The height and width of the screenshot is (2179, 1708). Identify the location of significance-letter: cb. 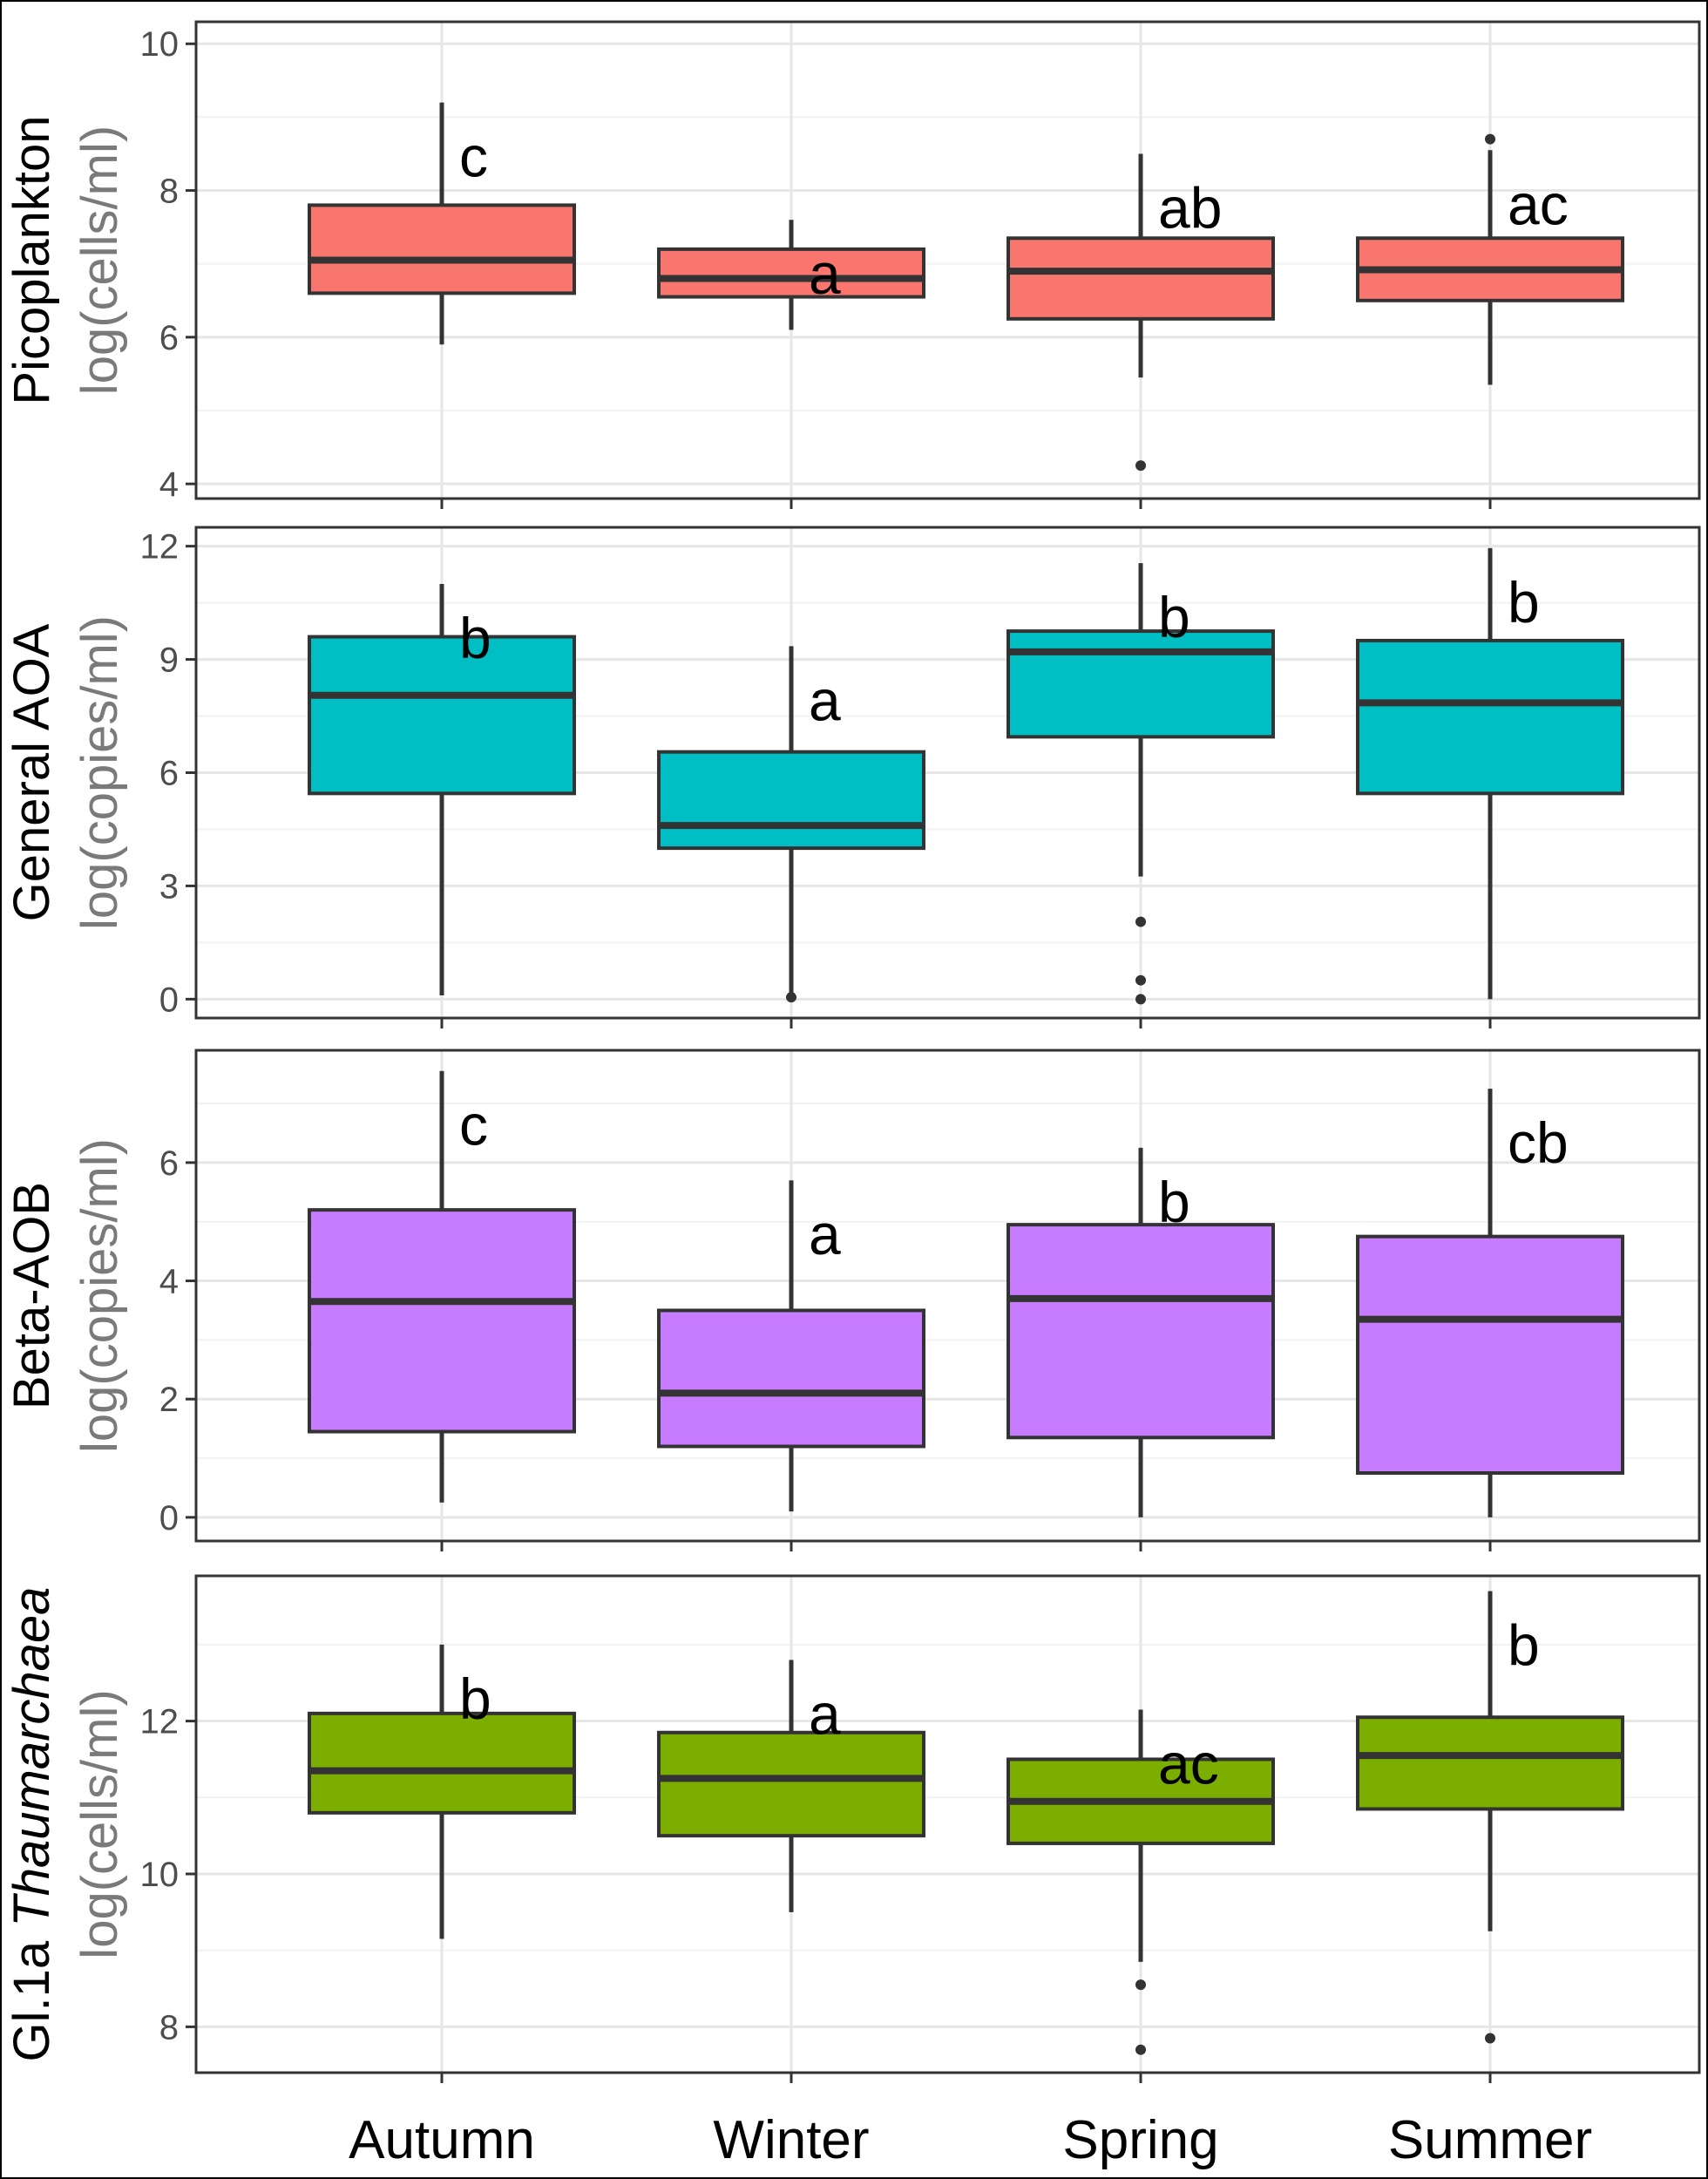
(1538, 1142).